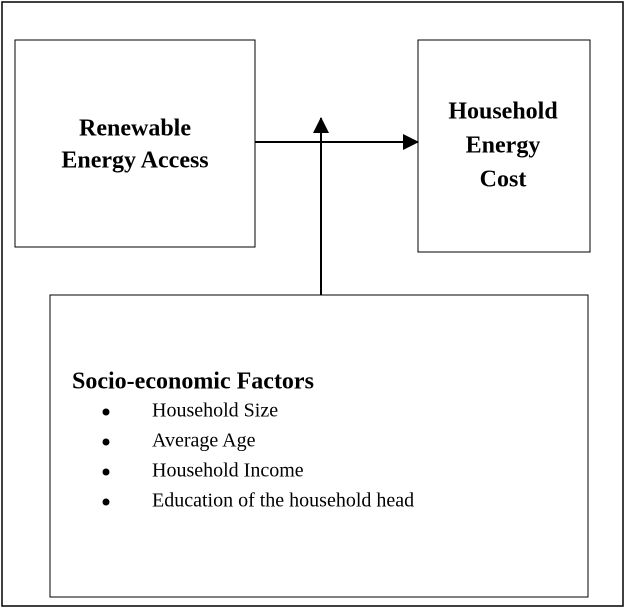 The width and height of the screenshot is (626, 609). Describe the element at coordinates (503, 112) in the screenshot. I see `node-label: Household` at that location.